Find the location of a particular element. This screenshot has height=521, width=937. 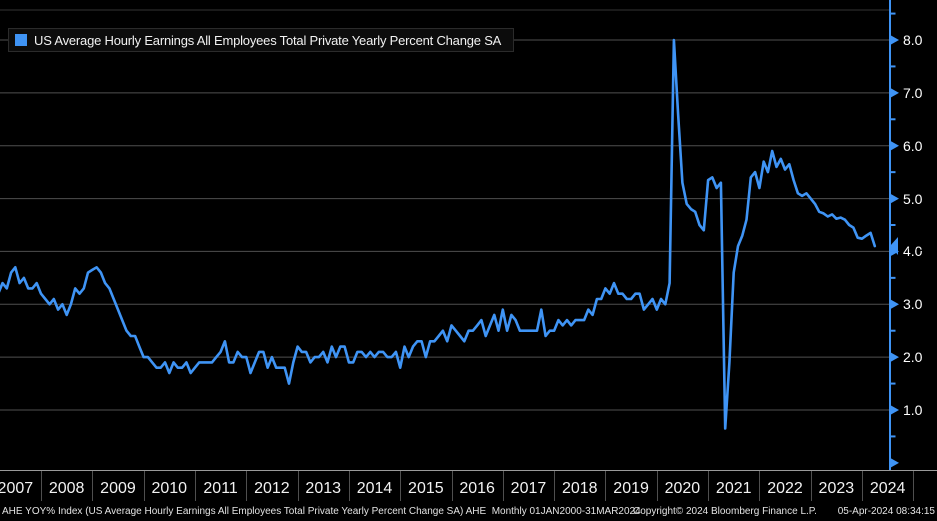

y-axis-tick-label: 4.0 is located at coordinates (913, 251).